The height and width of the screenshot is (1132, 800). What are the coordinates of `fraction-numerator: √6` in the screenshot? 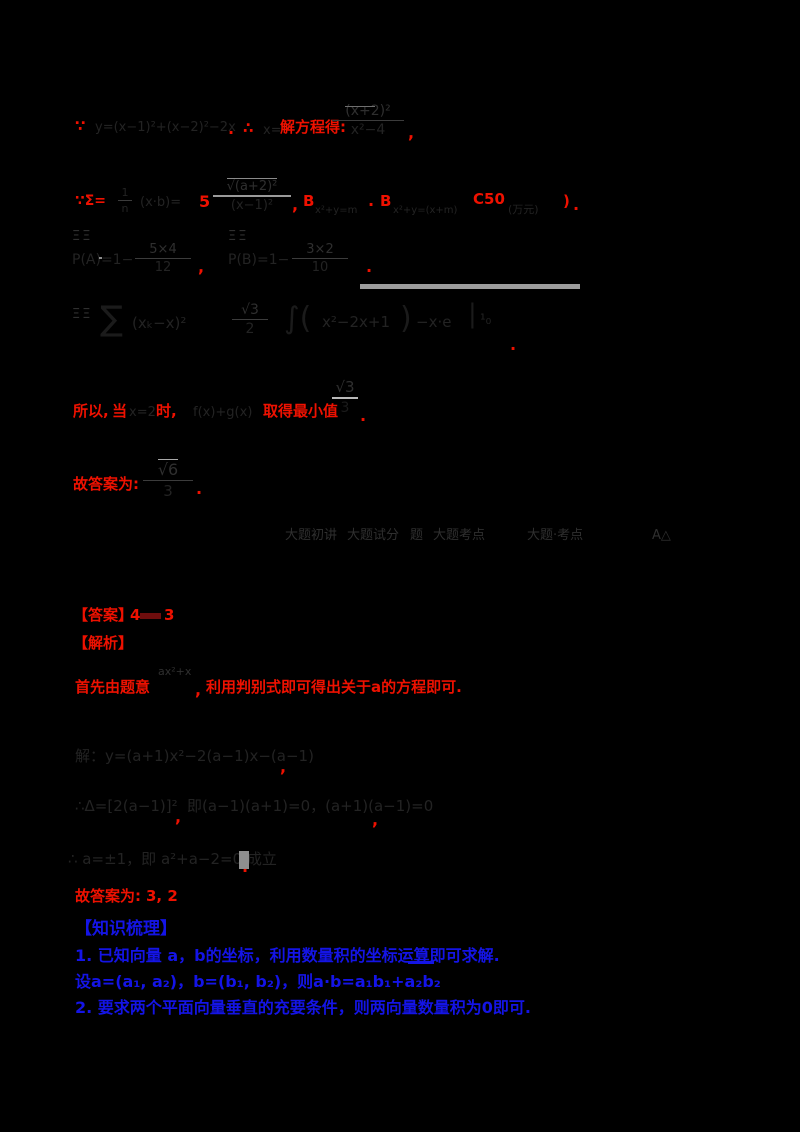 It's located at (168, 469).